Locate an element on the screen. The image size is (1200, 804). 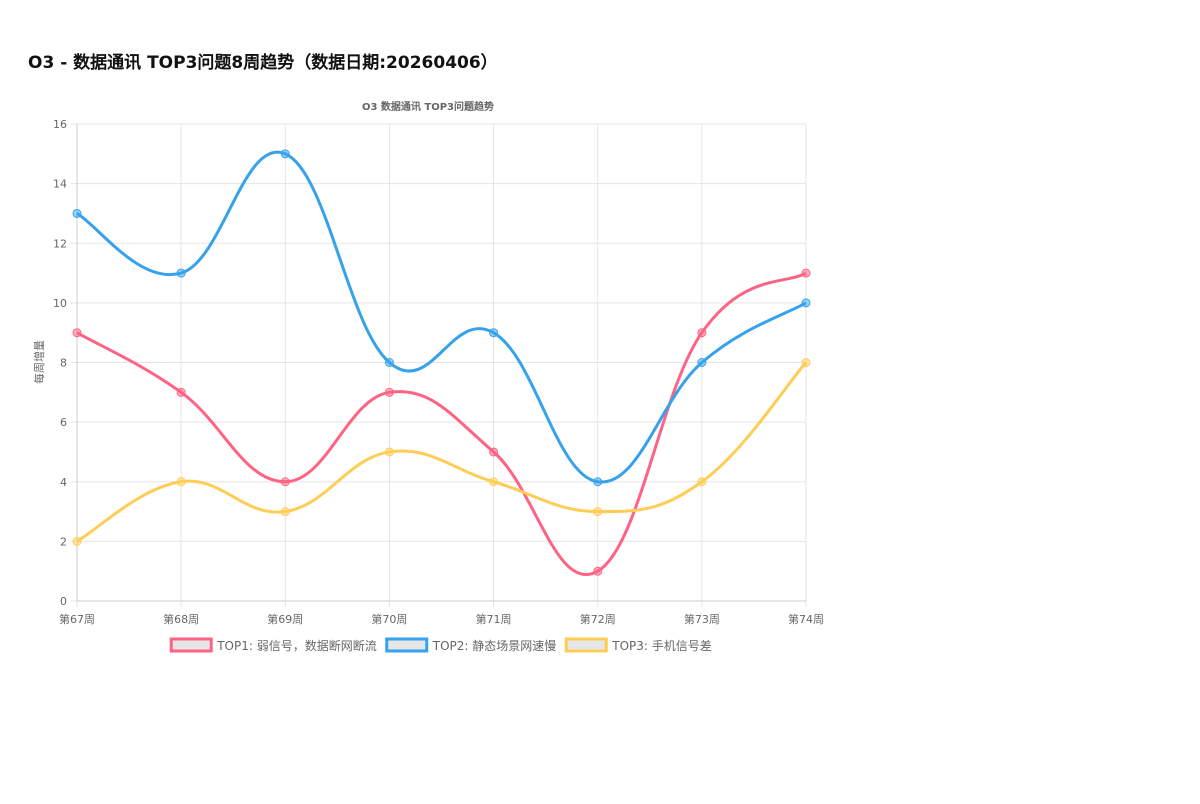
x-tick-label: 第67周 is located at coordinates (77, 619).